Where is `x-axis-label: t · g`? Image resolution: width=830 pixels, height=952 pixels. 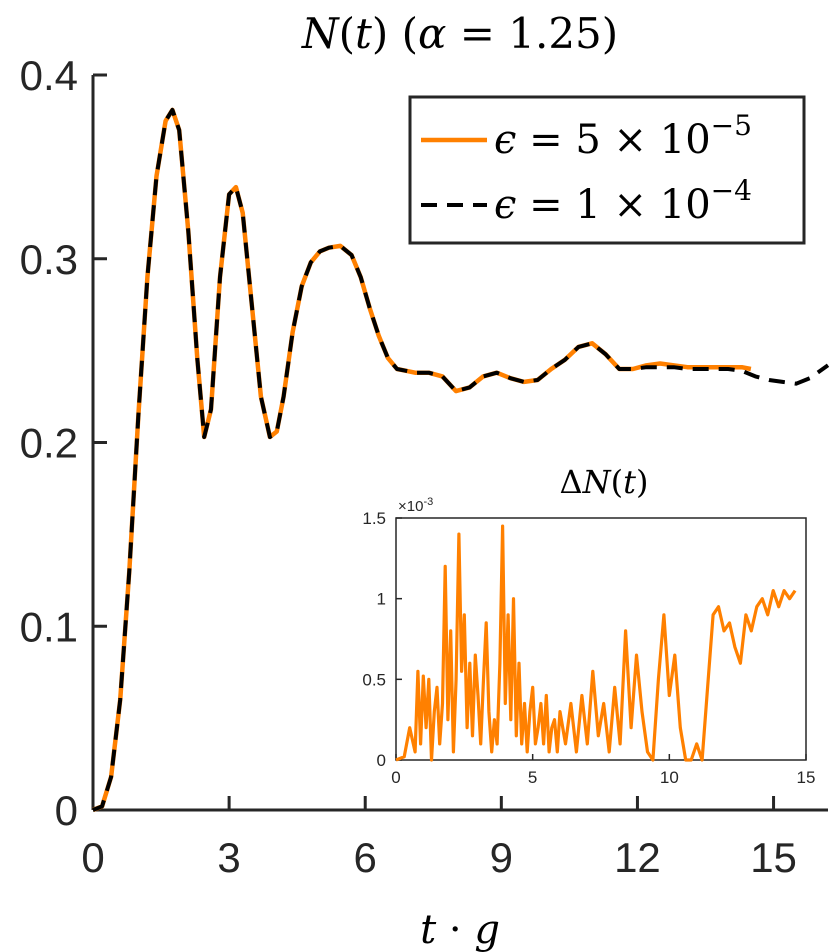 x-axis-label: t · g is located at coordinates (460, 929).